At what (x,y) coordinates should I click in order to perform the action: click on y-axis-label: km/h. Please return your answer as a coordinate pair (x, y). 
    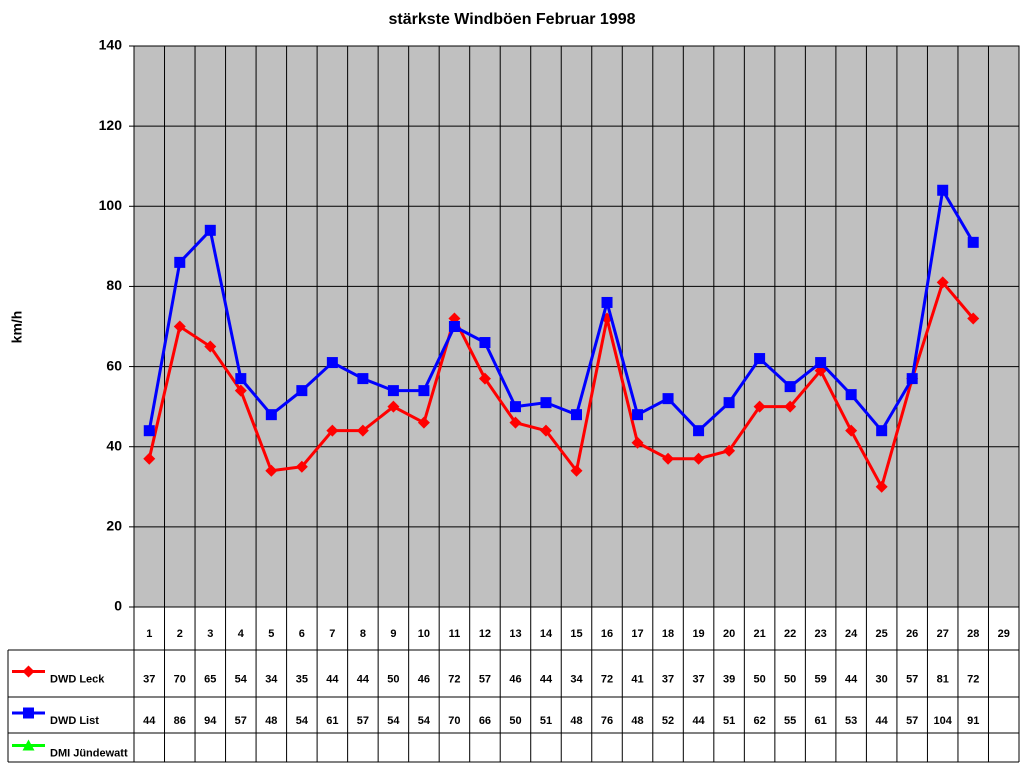
    Looking at the image, I should click on (17, 327).